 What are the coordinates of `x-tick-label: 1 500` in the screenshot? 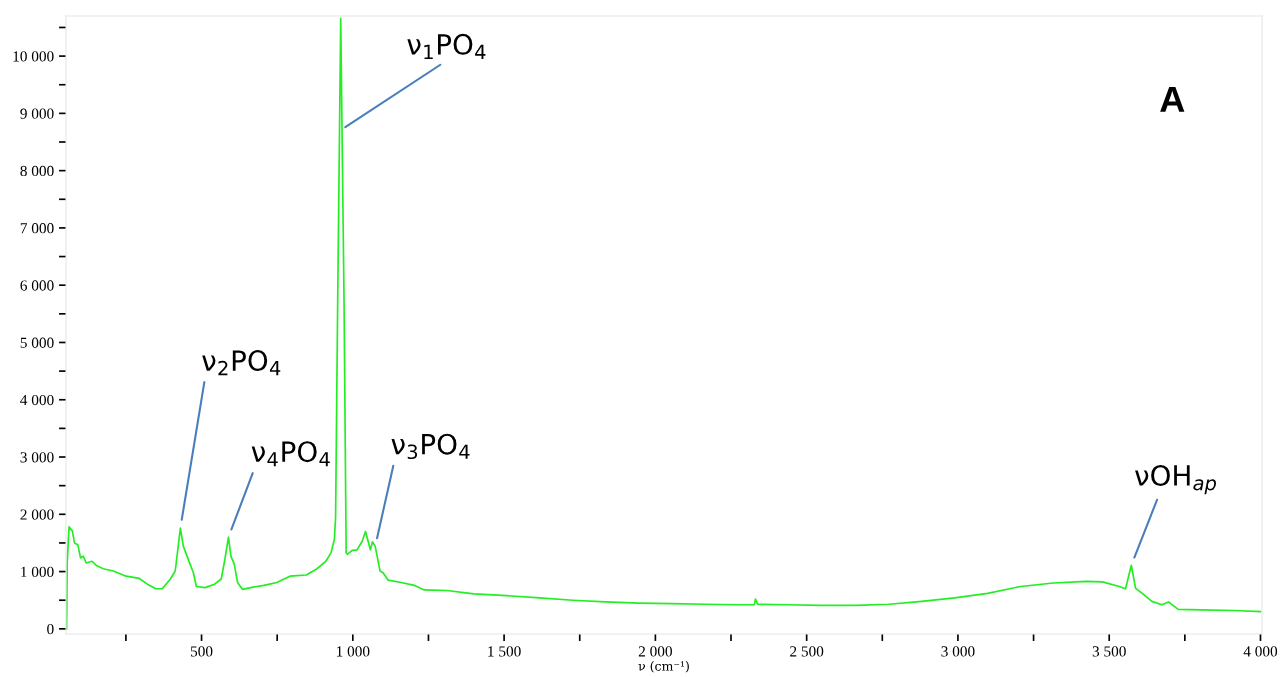 It's located at (504, 651).